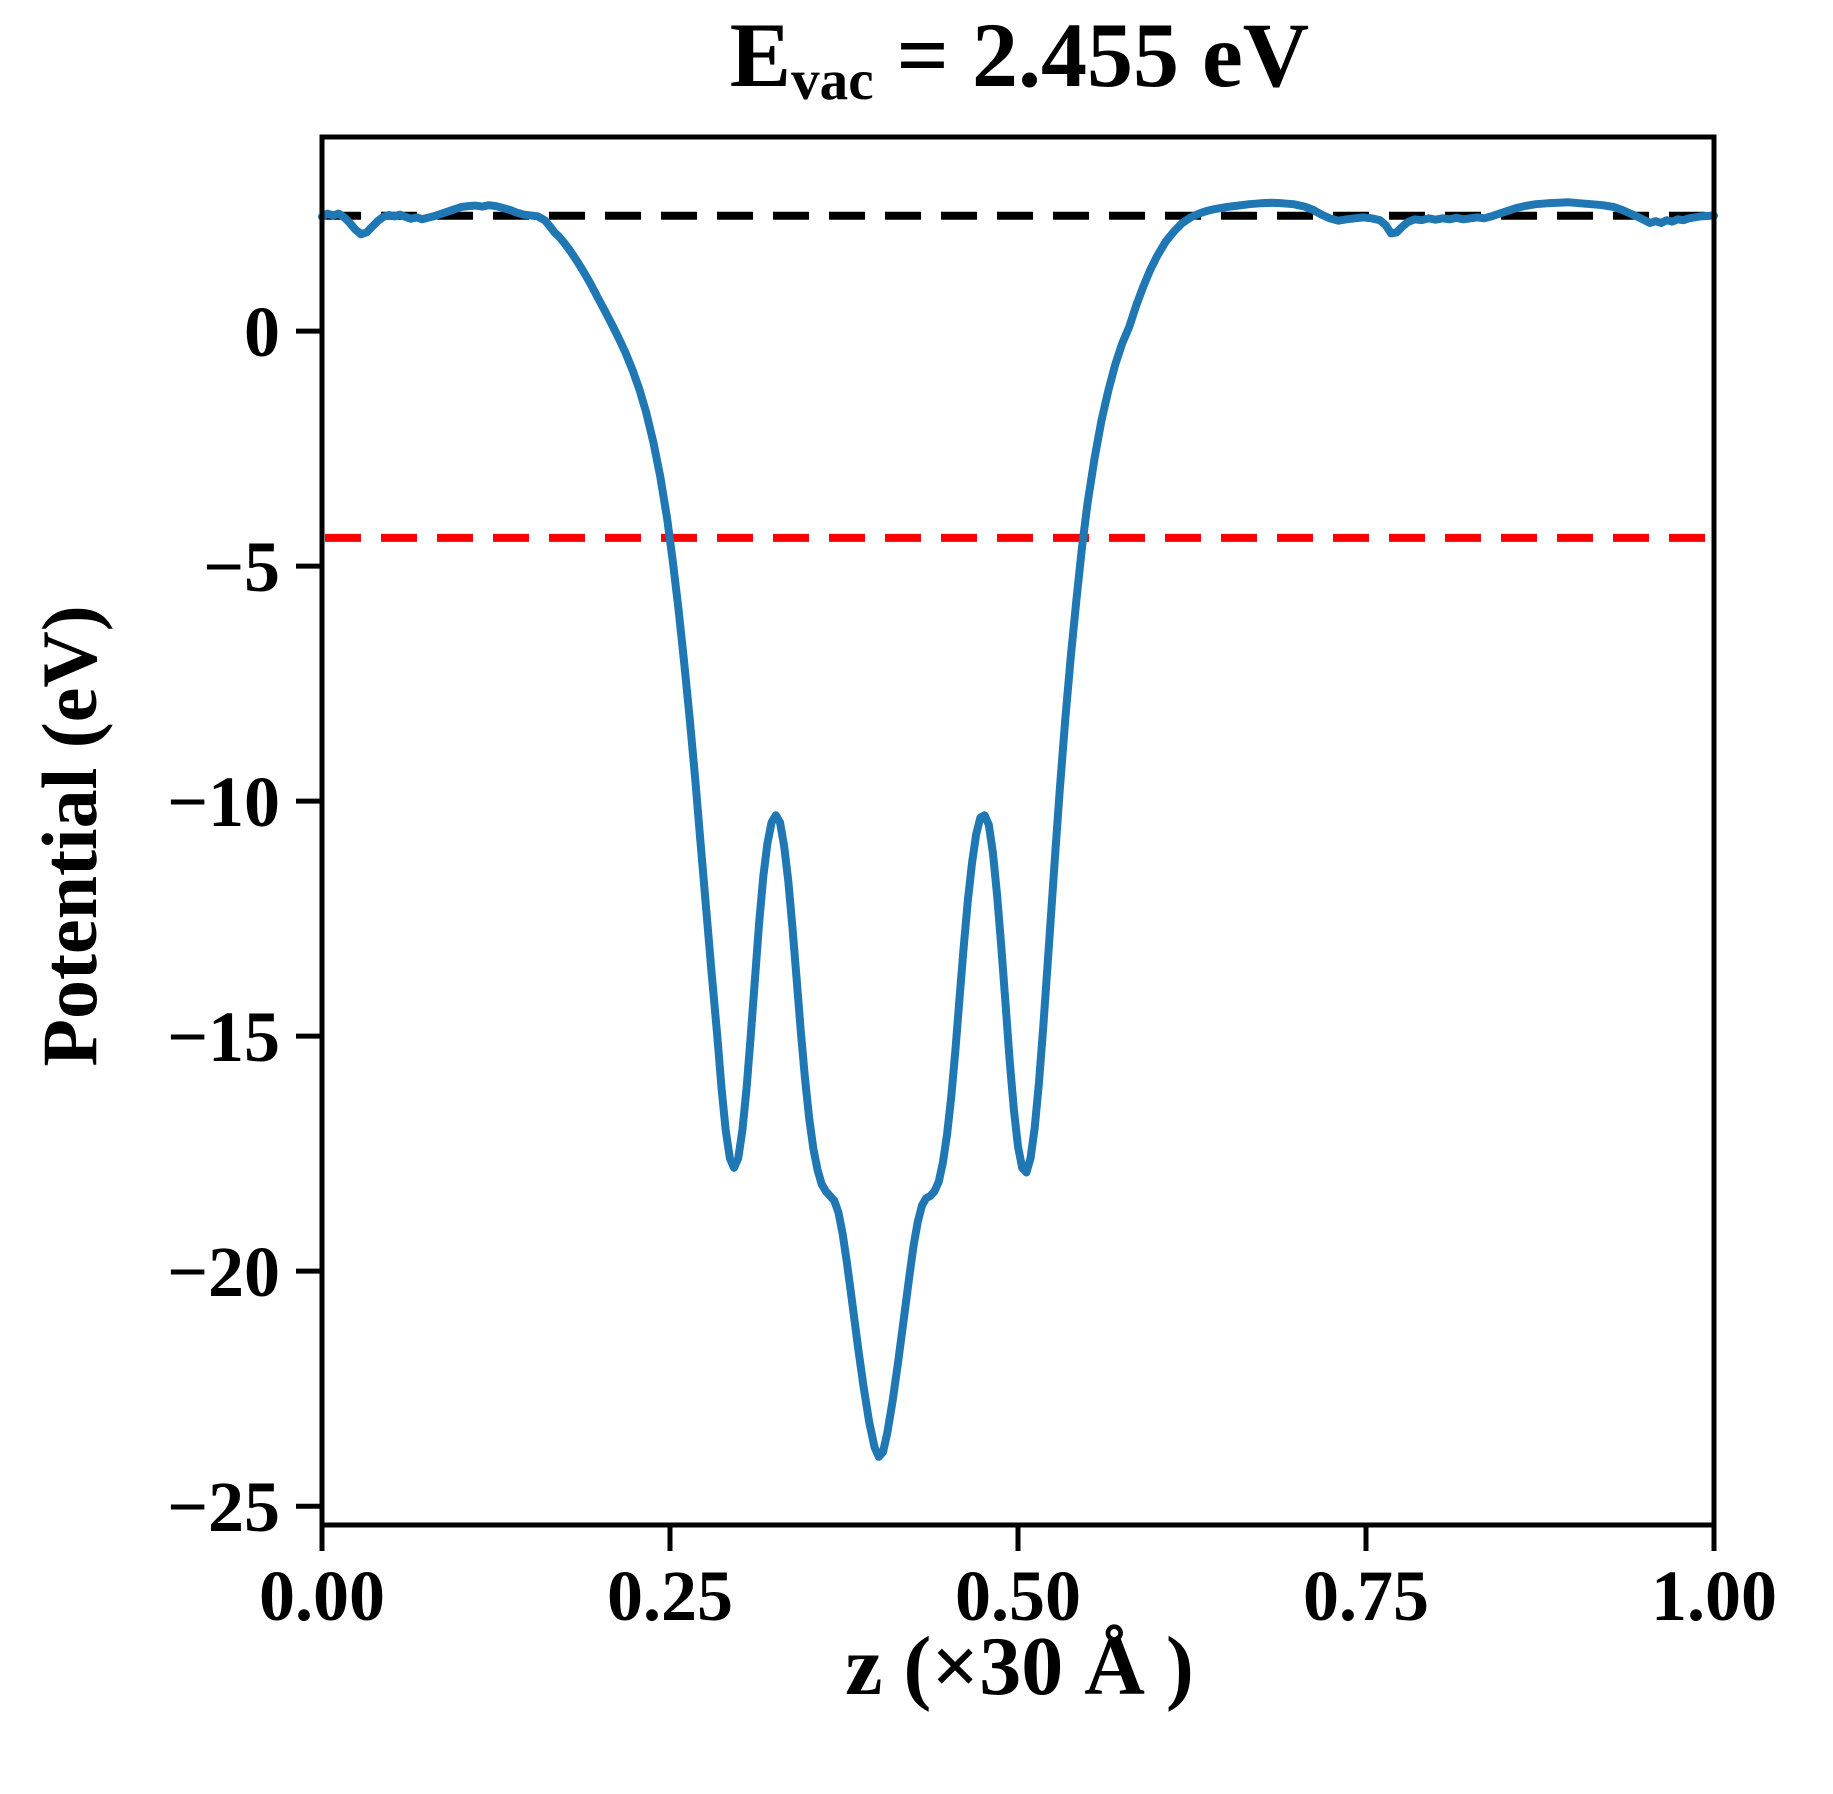  Describe the element at coordinates (223, 1037) in the screenshot. I see `y-tick-label: −15` at that location.